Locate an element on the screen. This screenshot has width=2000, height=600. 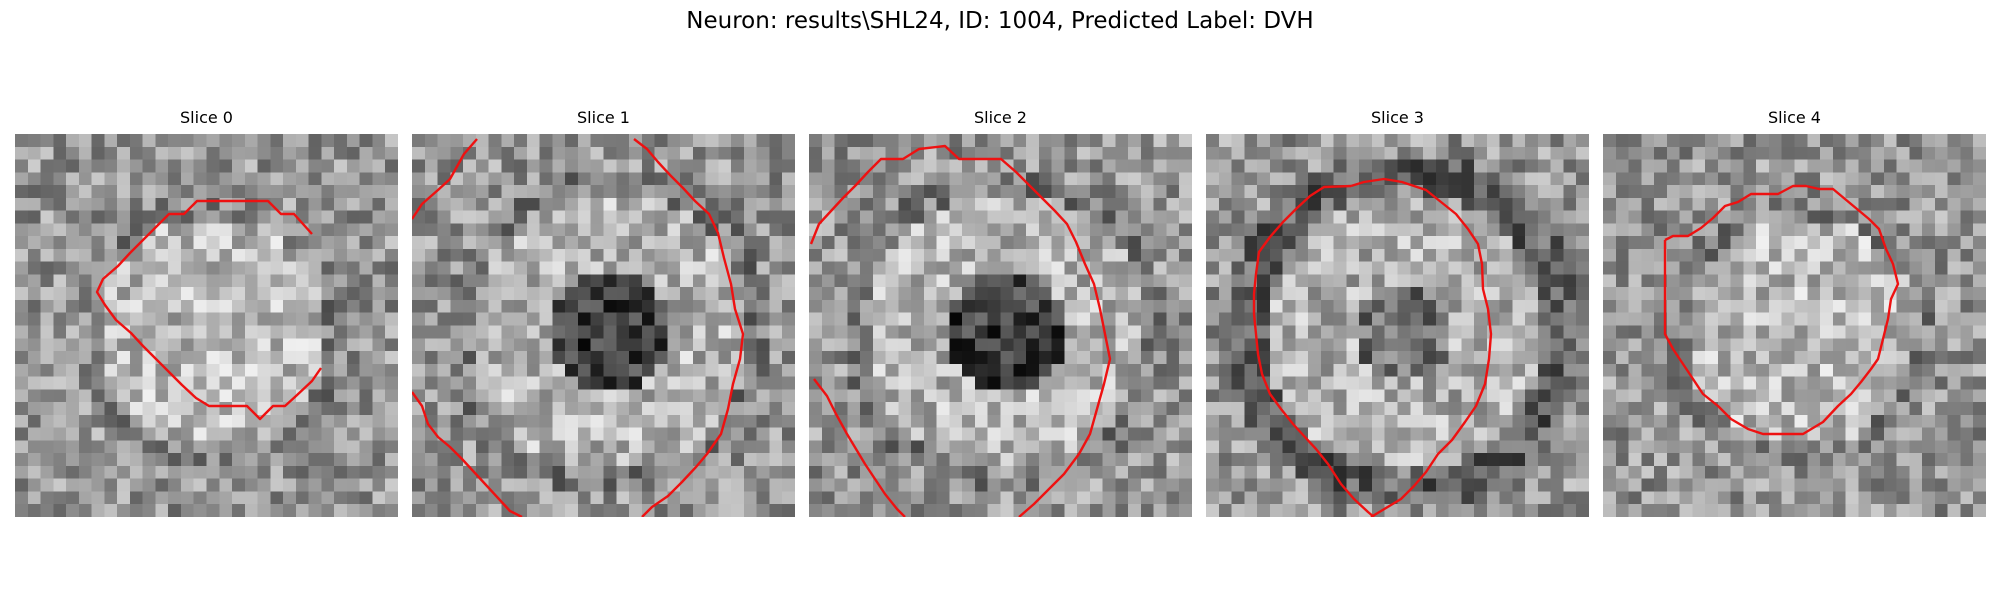
slice-title: Slice 0 is located at coordinates (206, 117).